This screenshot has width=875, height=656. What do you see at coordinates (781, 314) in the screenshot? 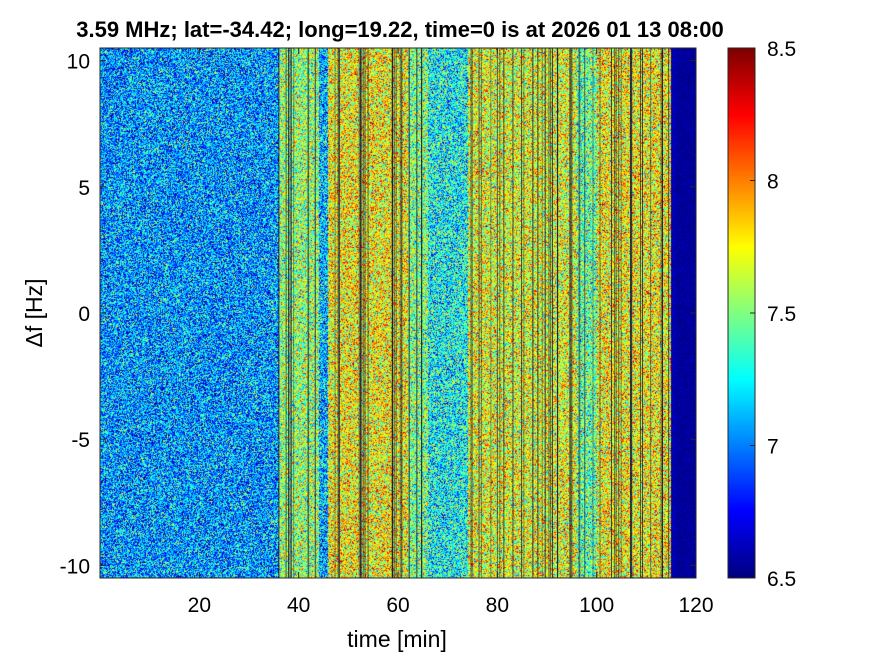
I see `colorbar-tick-label: 7.5` at bounding box center [781, 314].